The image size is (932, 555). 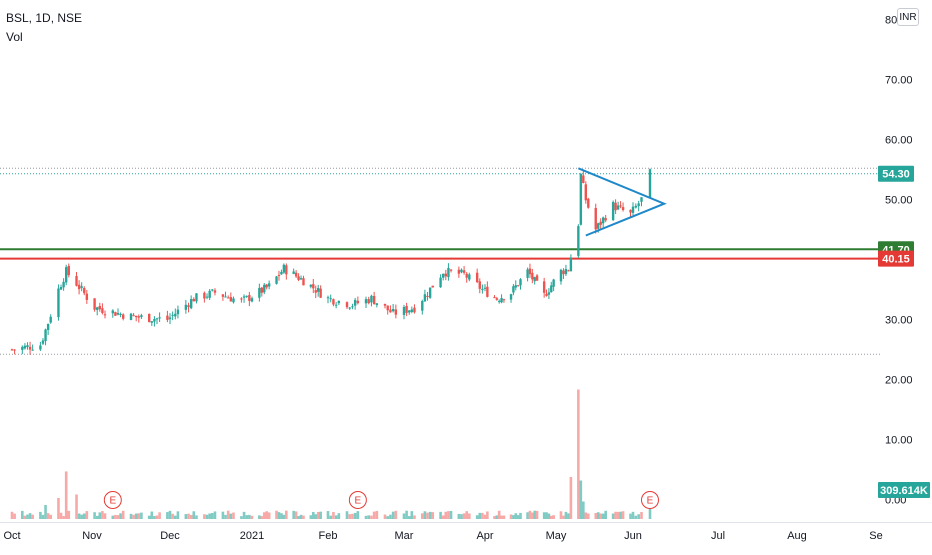 What do you see at coordinates (404, 536) in the screenshot?
I see `x-tick-label: Mar` at bounding box center [404, 536].